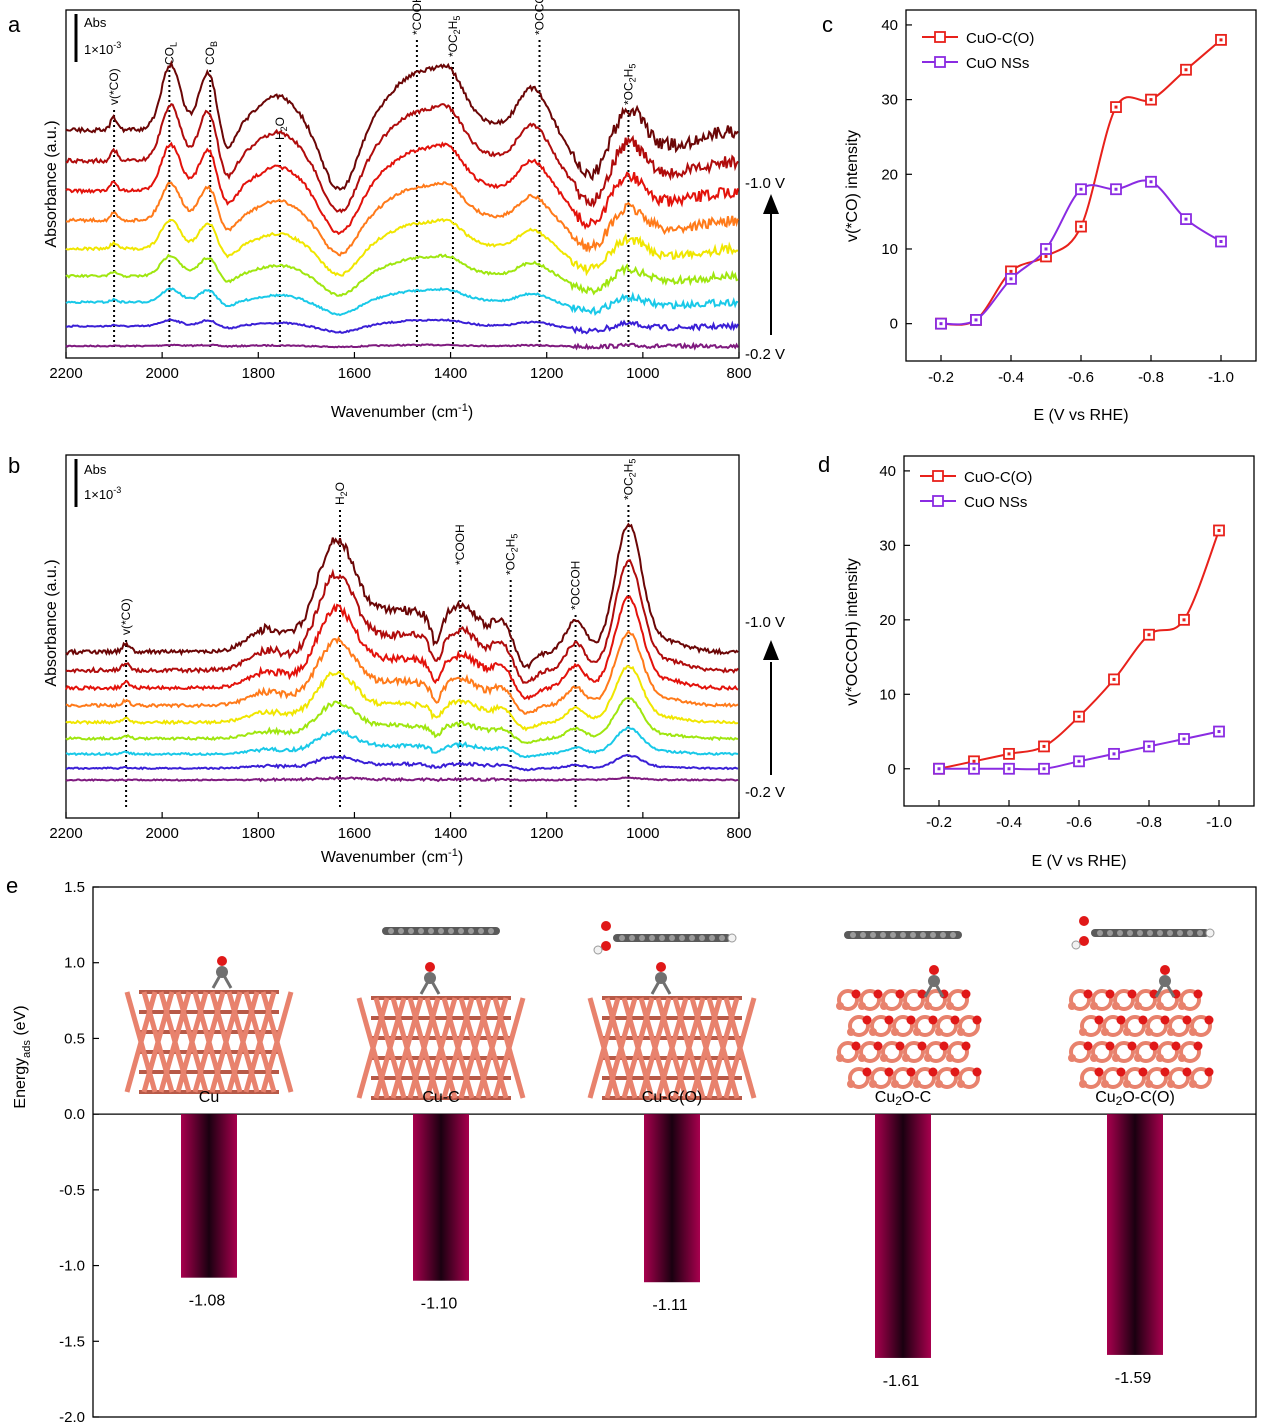 The image size is (1269, 1424). What do you see at coordinates (1079, 631) in the screenshot?
I see `panel-d-frame` at bounding box center [1079, 631].